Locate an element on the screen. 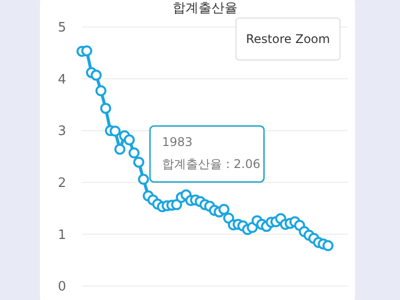 The image size is (400, 300). annotation: 1983 합계출산율 : 2.06 is located at coordinates (211, 153).